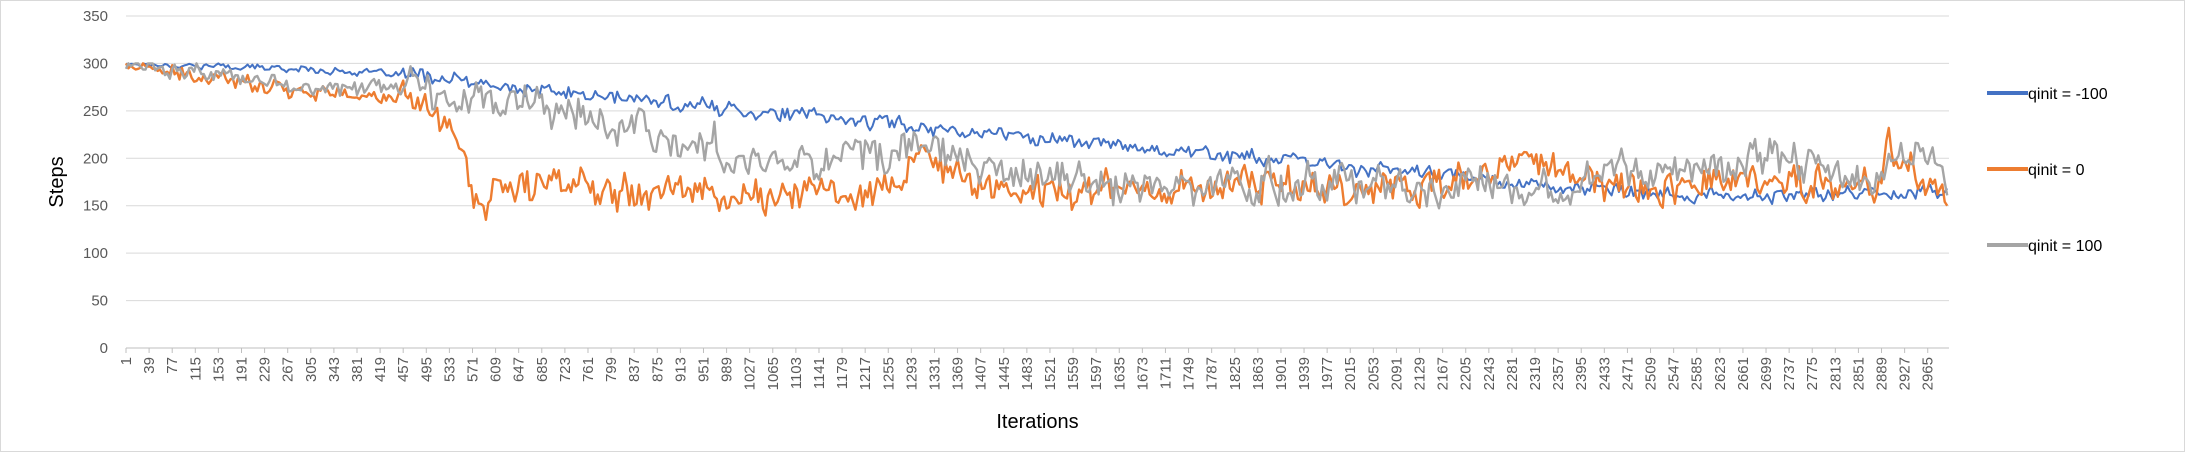 The height and width of the screenshot is (453, 2185). Describe the element at coordinates (842, 373) in the screenshot. I see `x-tick-label: 1179` at that location.